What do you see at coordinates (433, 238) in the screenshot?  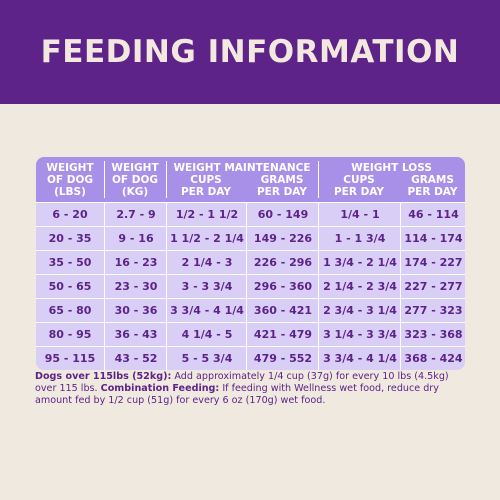 I see `table-cell: 114 - 174` at bounding box center [433, 238].